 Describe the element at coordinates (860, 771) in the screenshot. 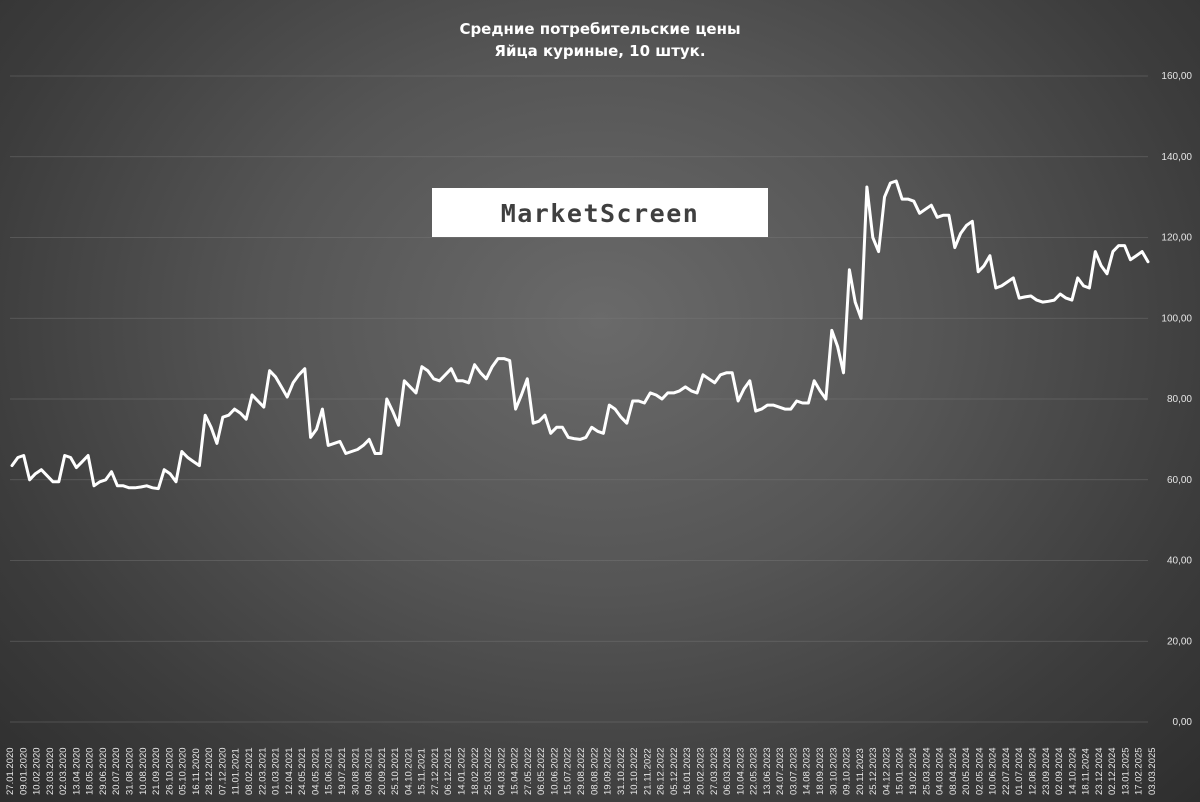

I see `x-tick-label: 20.11.2023` at that location.